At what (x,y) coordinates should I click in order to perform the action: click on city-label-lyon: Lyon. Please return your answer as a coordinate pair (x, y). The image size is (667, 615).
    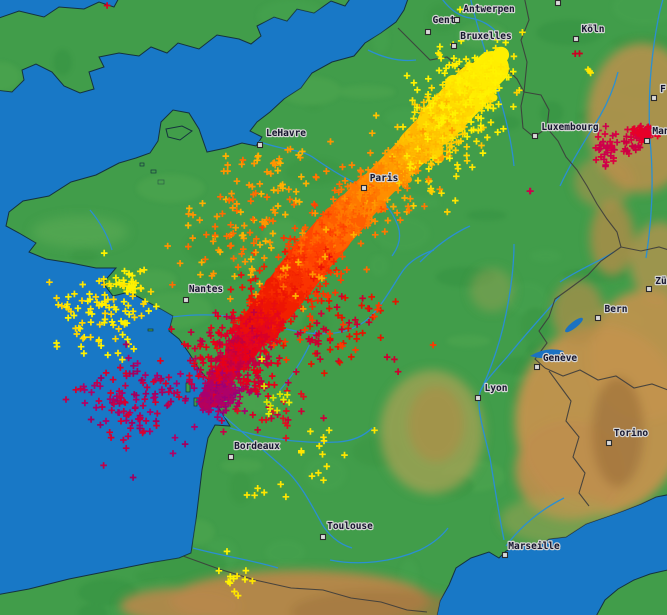
    Looking at the image, I should click on (496, 388).